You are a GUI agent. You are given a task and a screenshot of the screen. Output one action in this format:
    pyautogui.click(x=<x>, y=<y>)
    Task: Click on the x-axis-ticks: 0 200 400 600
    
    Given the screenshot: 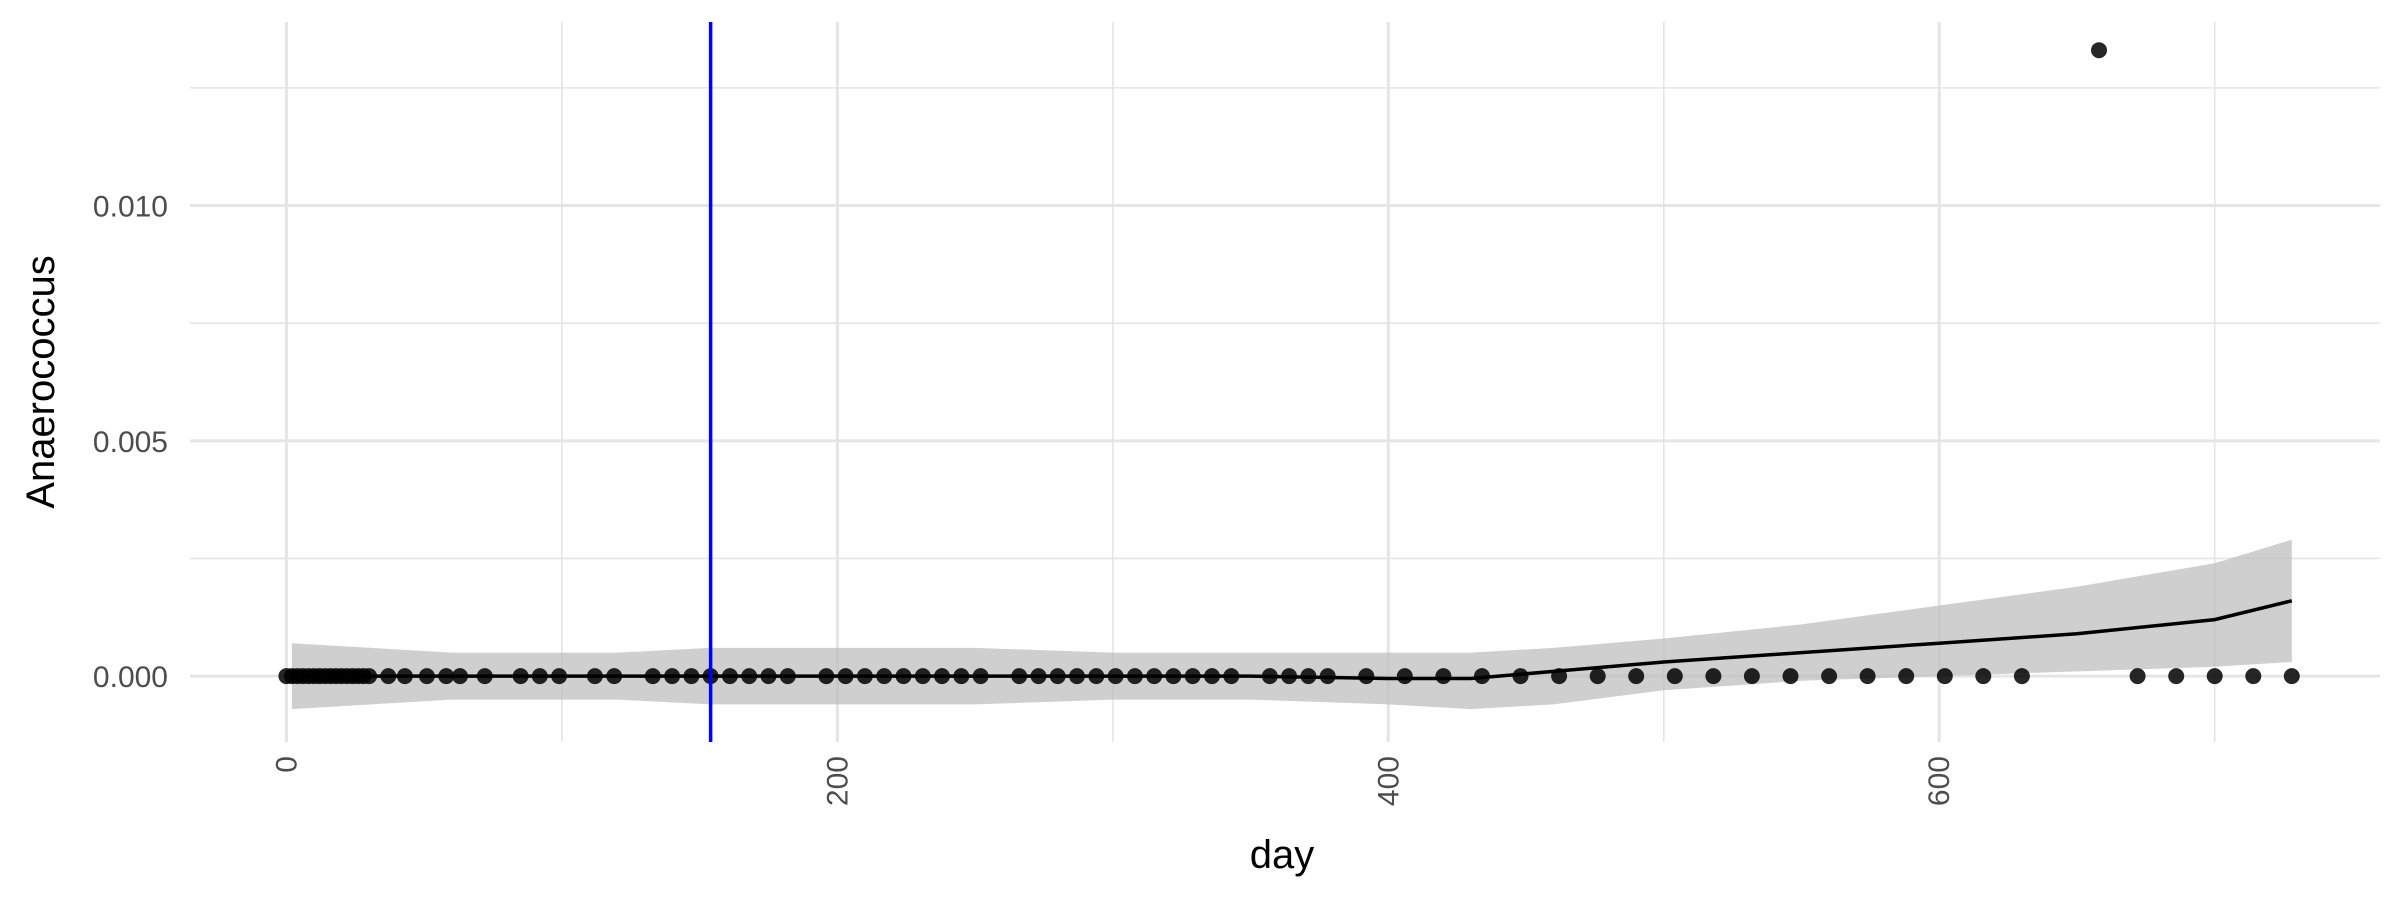 What is the action you would take?
    pyautogui.click(x=1113, y=781)
    